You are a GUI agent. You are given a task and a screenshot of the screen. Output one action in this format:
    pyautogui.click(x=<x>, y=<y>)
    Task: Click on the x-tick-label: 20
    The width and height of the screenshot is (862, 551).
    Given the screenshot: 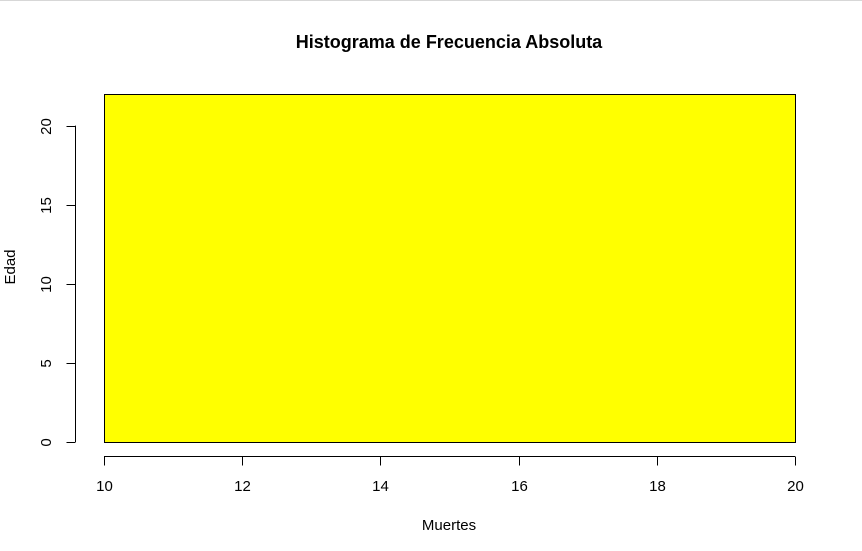 What is the action you would take?
    pyautogui.click(x=795, y=486)
    